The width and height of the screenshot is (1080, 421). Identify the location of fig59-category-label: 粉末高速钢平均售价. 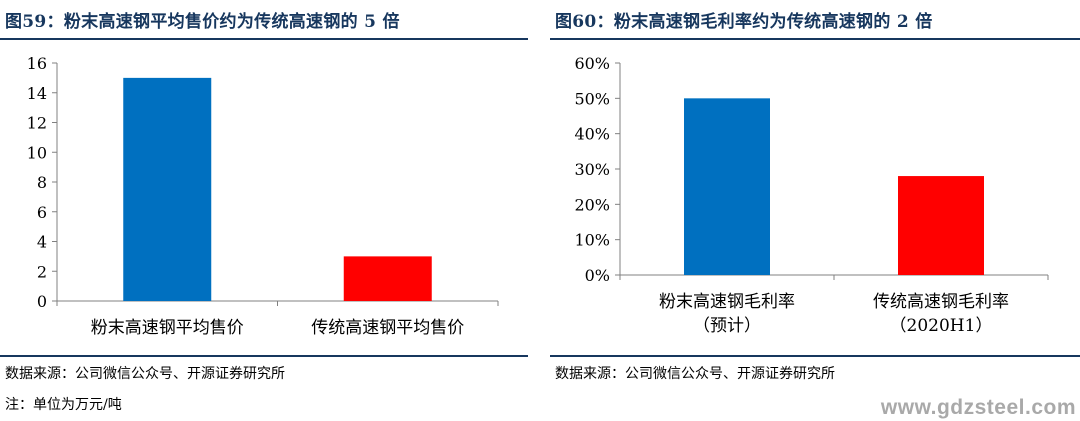
(167, 328).